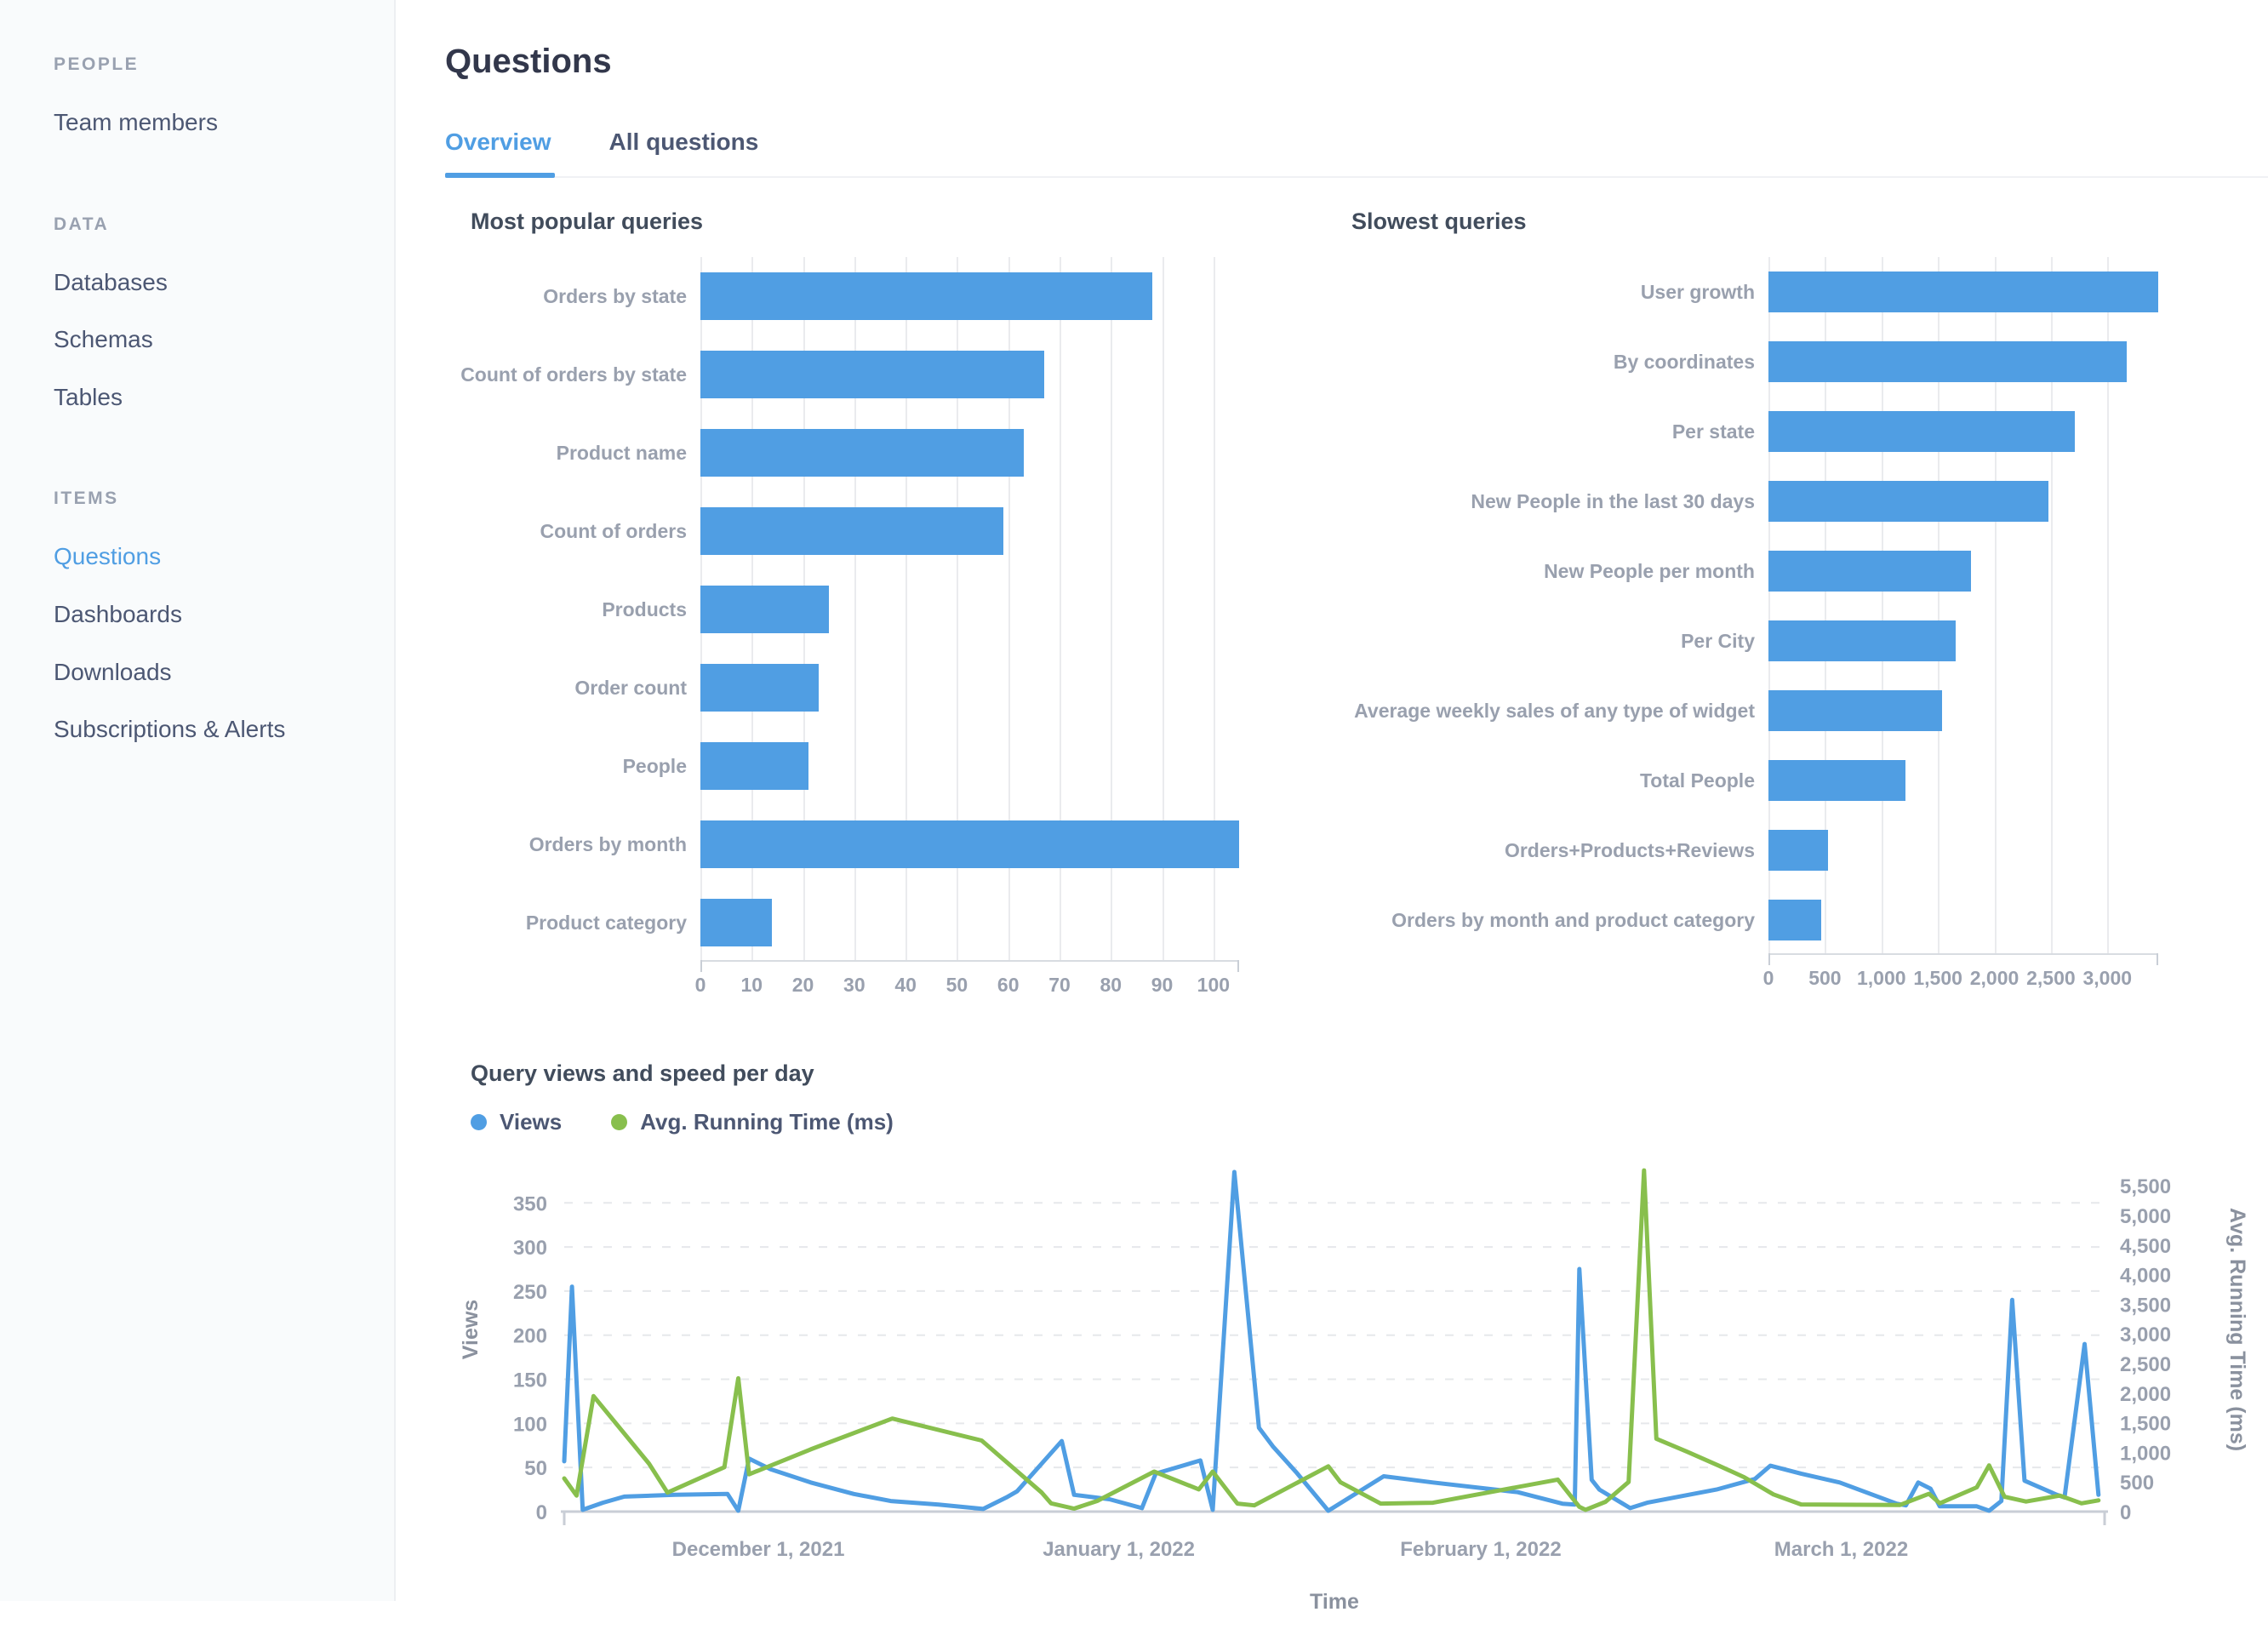 The width and height of the screenshot is (2268, 1635). I want to click on legend-item-avg-running-time-ms: Avg. Running Time (ms), so click(752, 1122).